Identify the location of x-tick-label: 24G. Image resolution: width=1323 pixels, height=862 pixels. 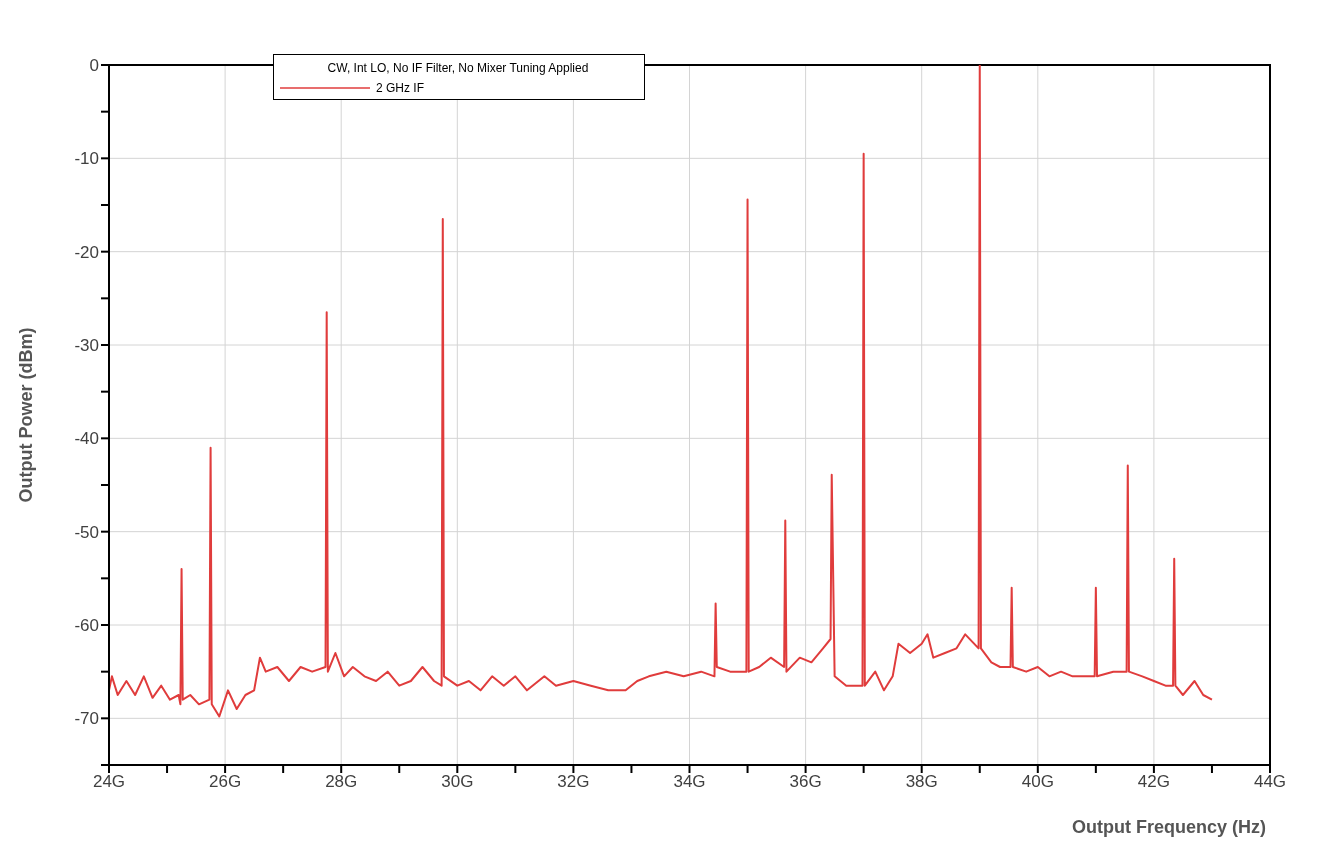
(109, 782).